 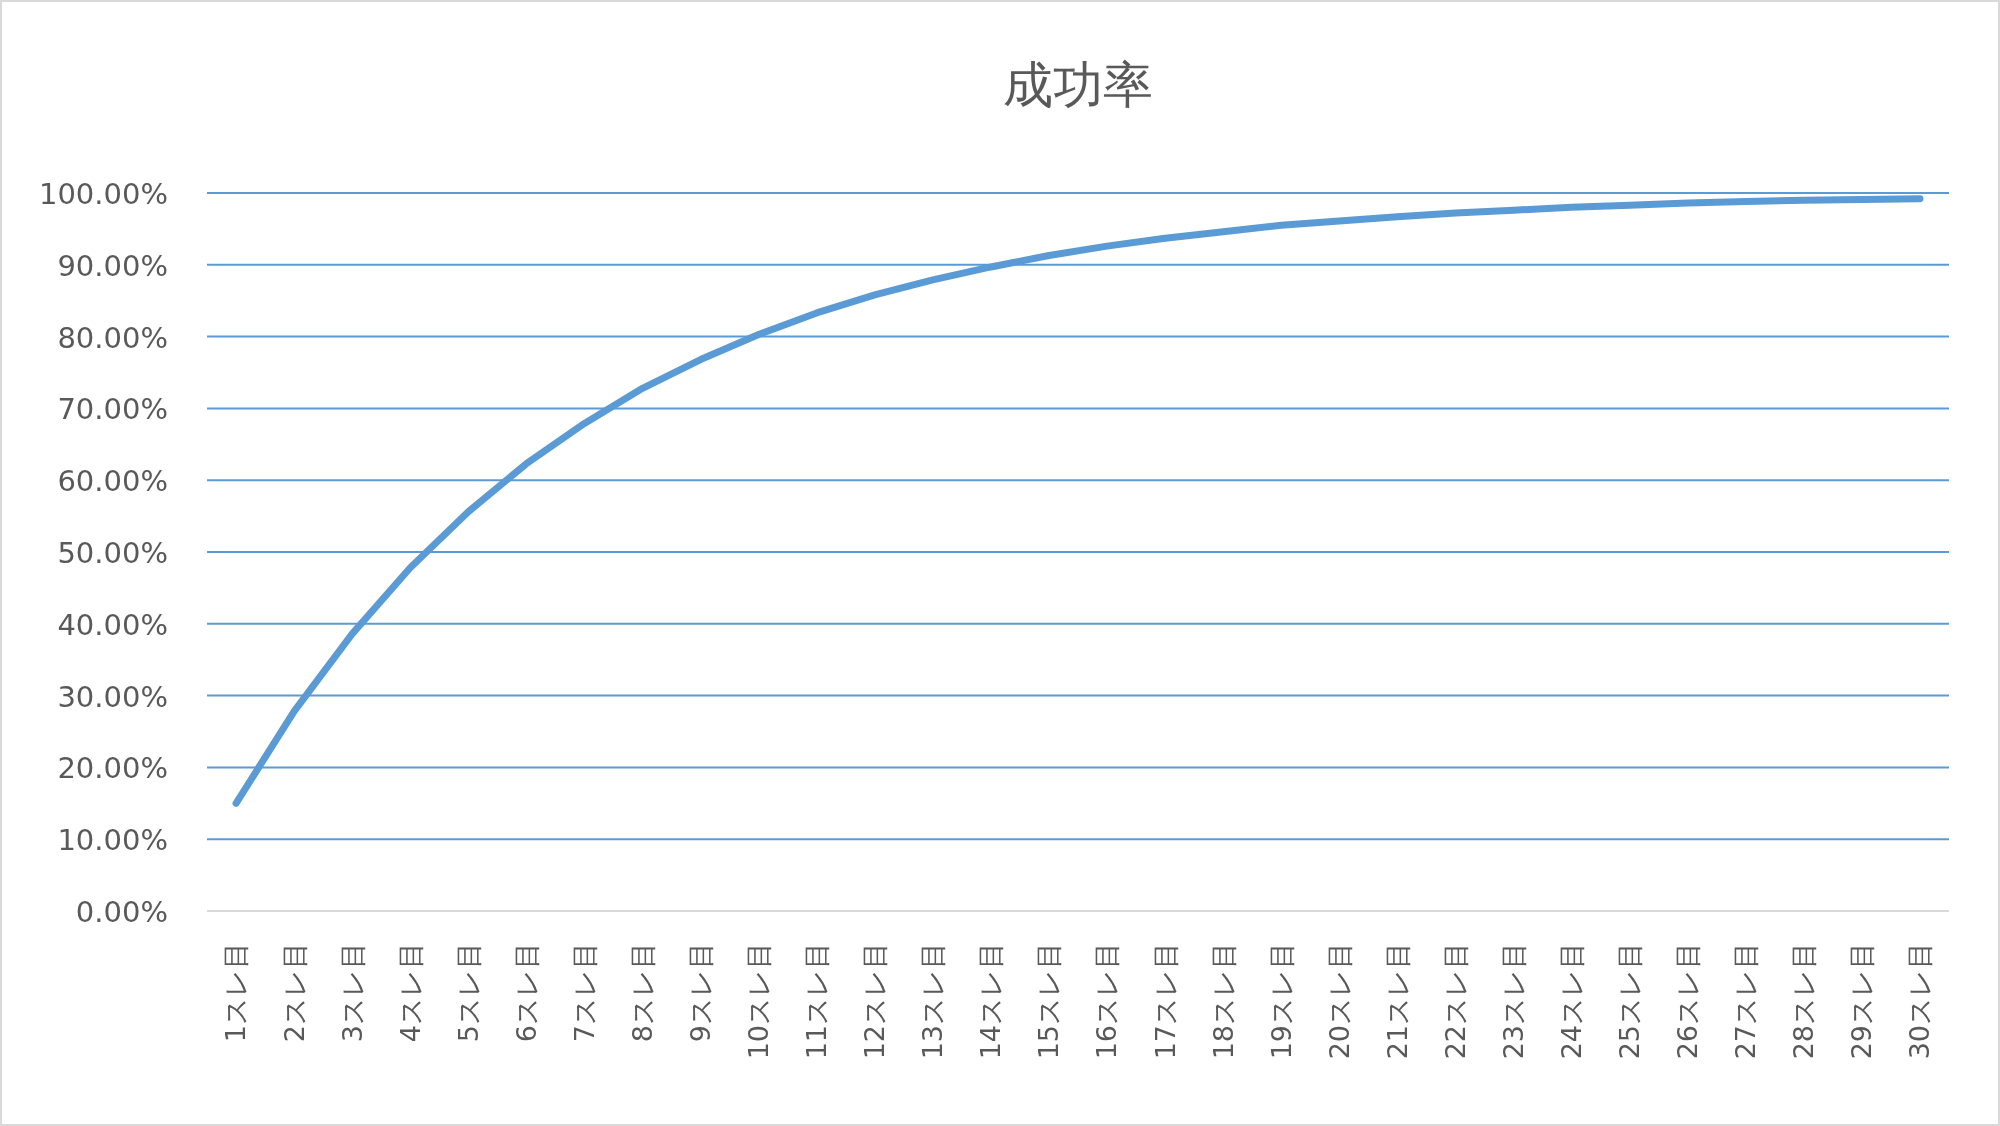 What do you see at coordinates (933, 1001) in the screenshot?
I see `x-tick-label: 13スレ目` at bounding box center [933, 1001].